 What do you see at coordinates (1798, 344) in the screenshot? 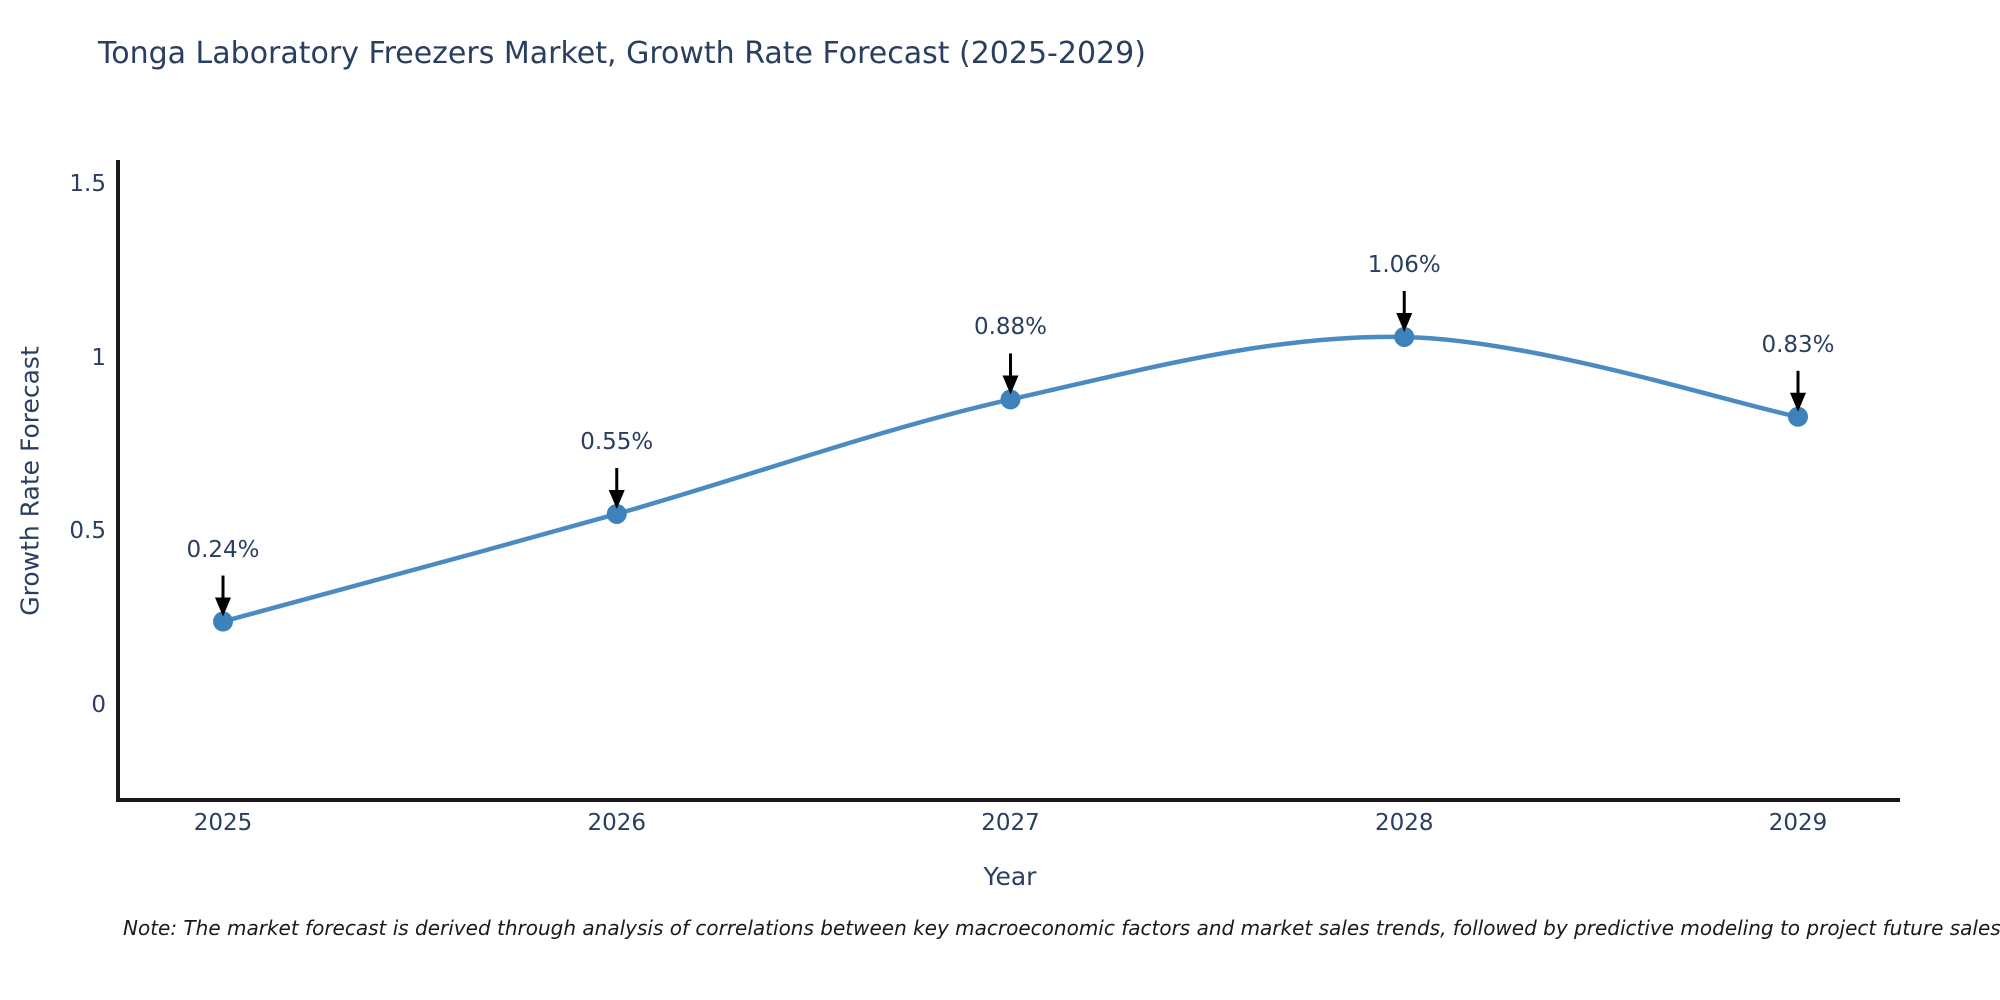
I see `data-point-label: 0.83%` at bounding box center [1798, 344].